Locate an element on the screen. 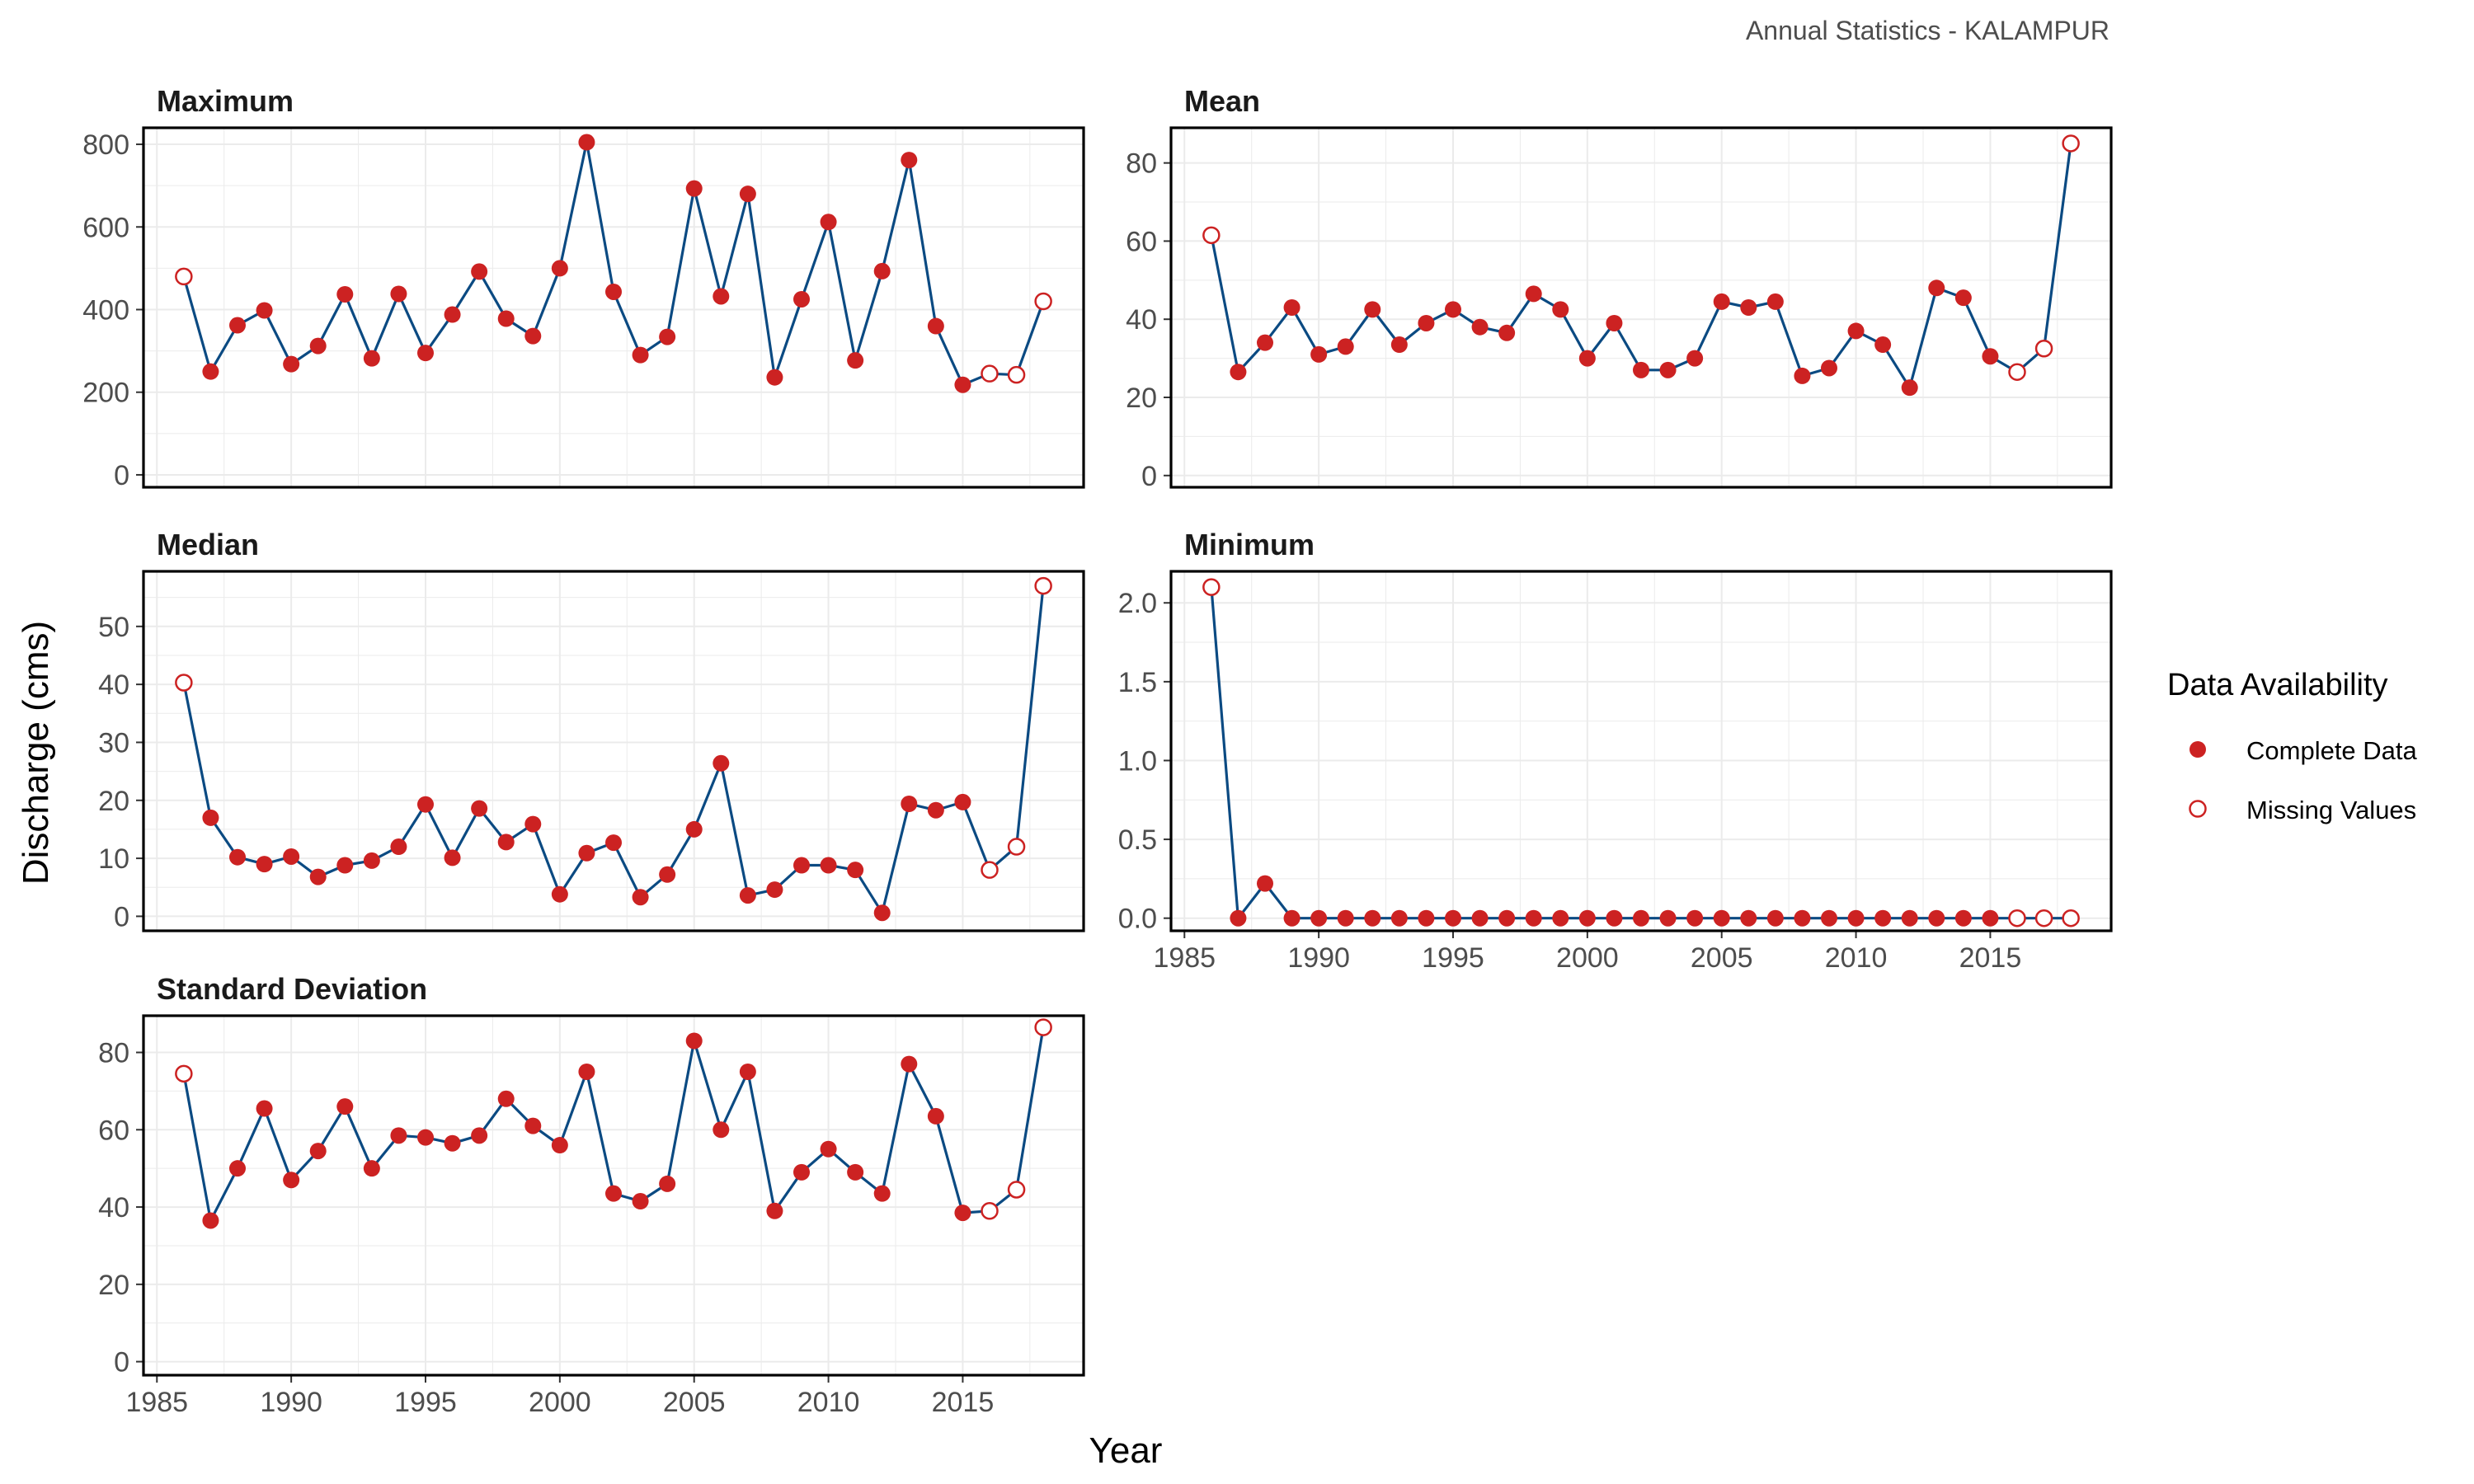 The height and width of the screenshot is (1484, 2474). grid-mean is located at coordinates (1641, 307).